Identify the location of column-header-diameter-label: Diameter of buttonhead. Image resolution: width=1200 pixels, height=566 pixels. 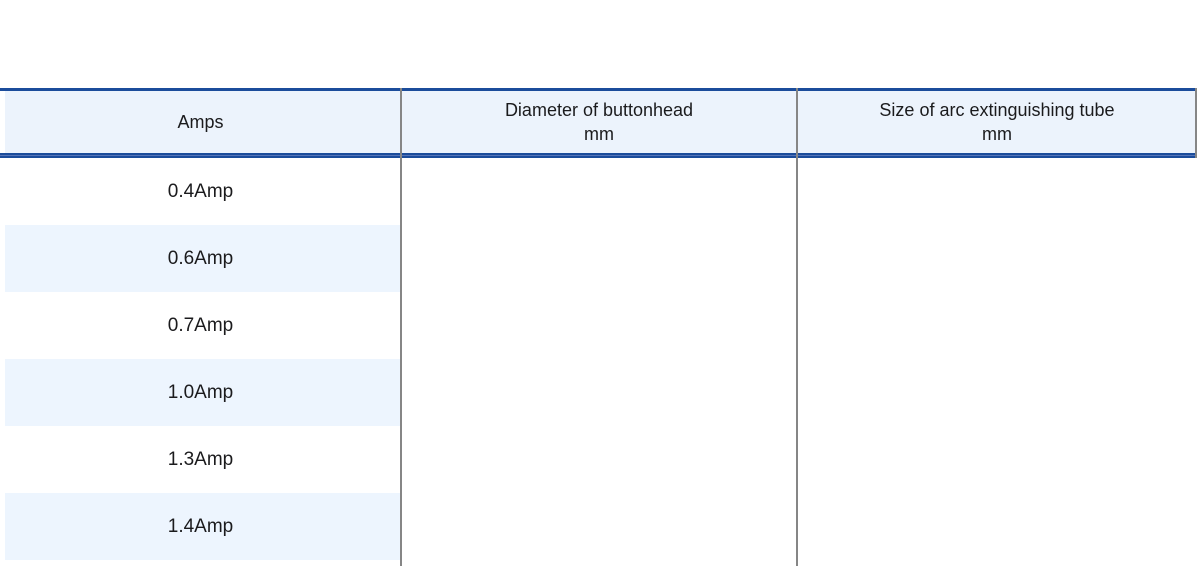
(599, 110).